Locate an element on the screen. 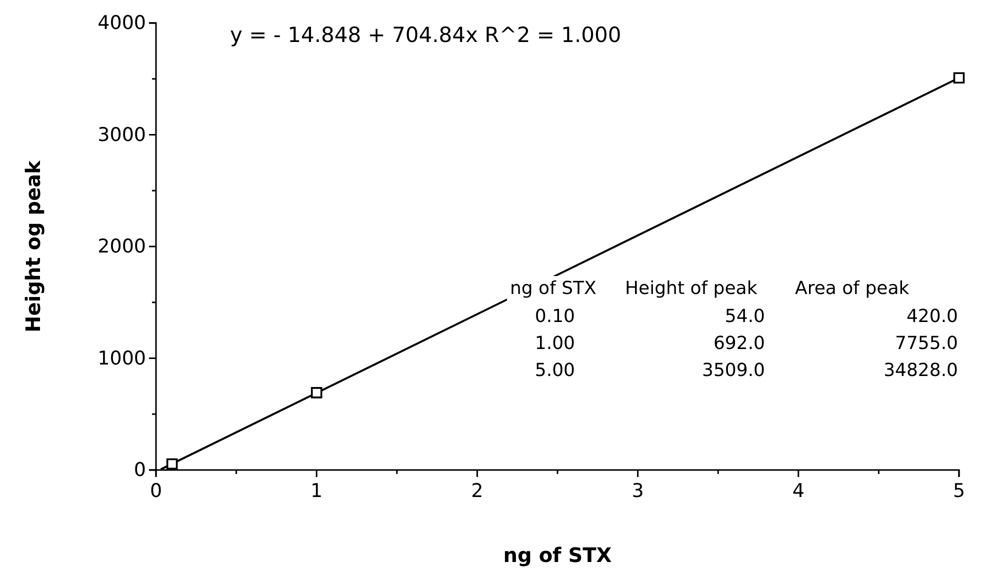  x-tick-label: 0 is located at coordinates (156, 491).